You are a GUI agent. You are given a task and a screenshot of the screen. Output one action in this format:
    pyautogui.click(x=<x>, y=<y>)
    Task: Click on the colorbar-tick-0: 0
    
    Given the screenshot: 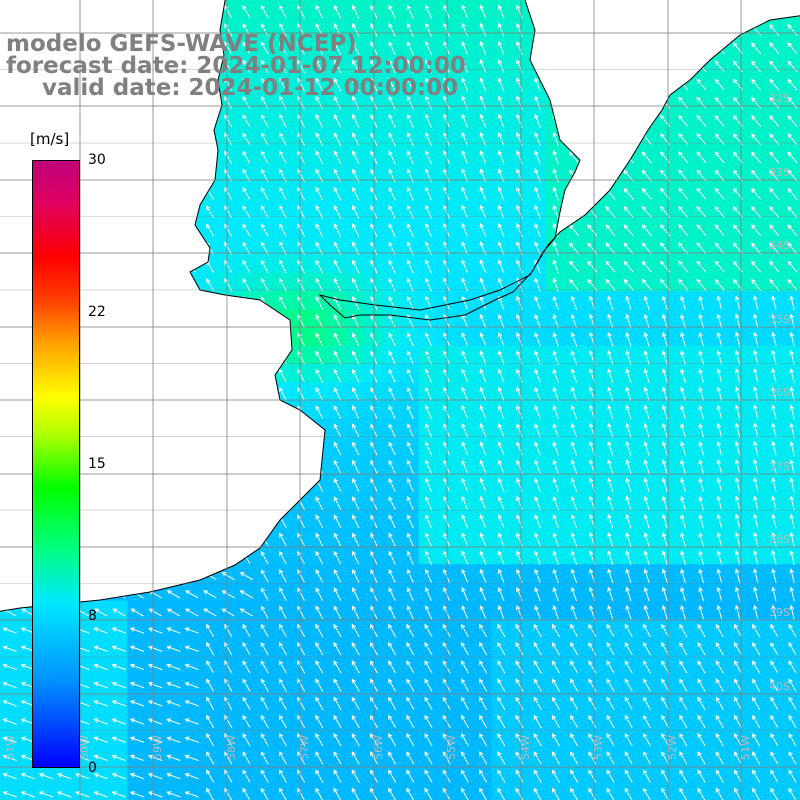 What is the action you would take?
    pyautogui.click(x=92, y=768)
    